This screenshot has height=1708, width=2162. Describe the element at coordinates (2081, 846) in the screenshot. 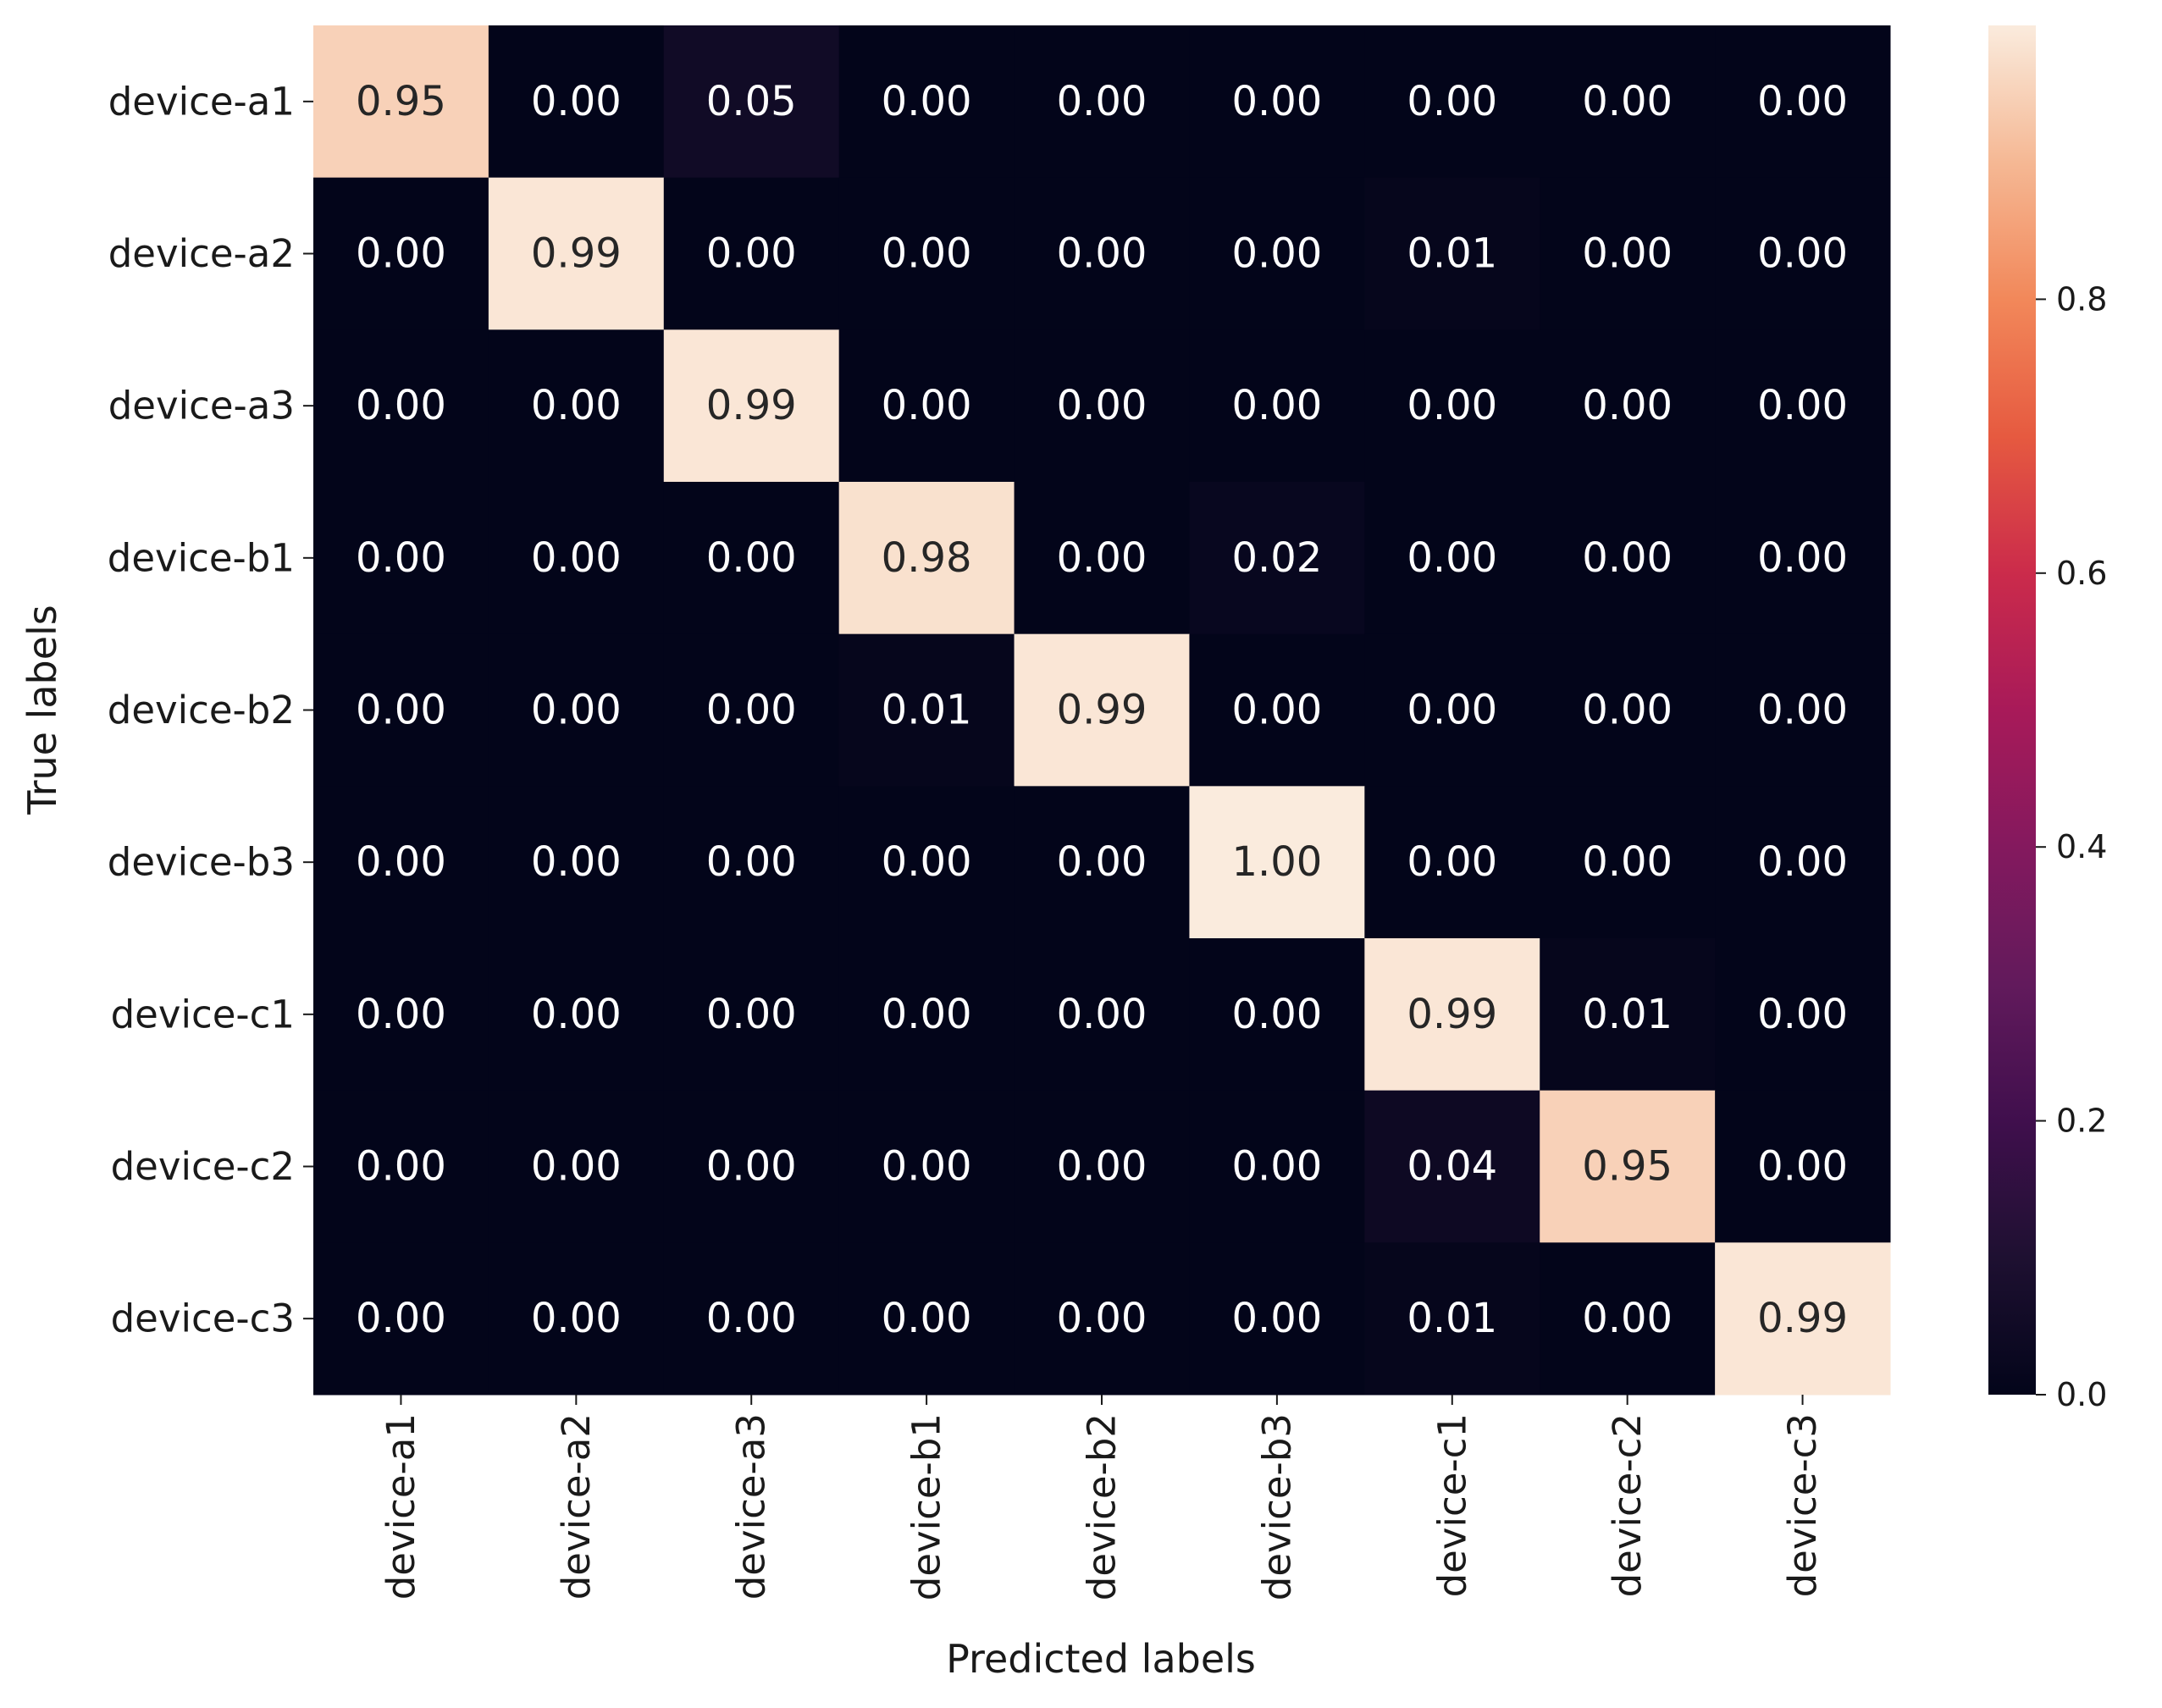

I see `colorbar-tick-label: 0.4` at that location.